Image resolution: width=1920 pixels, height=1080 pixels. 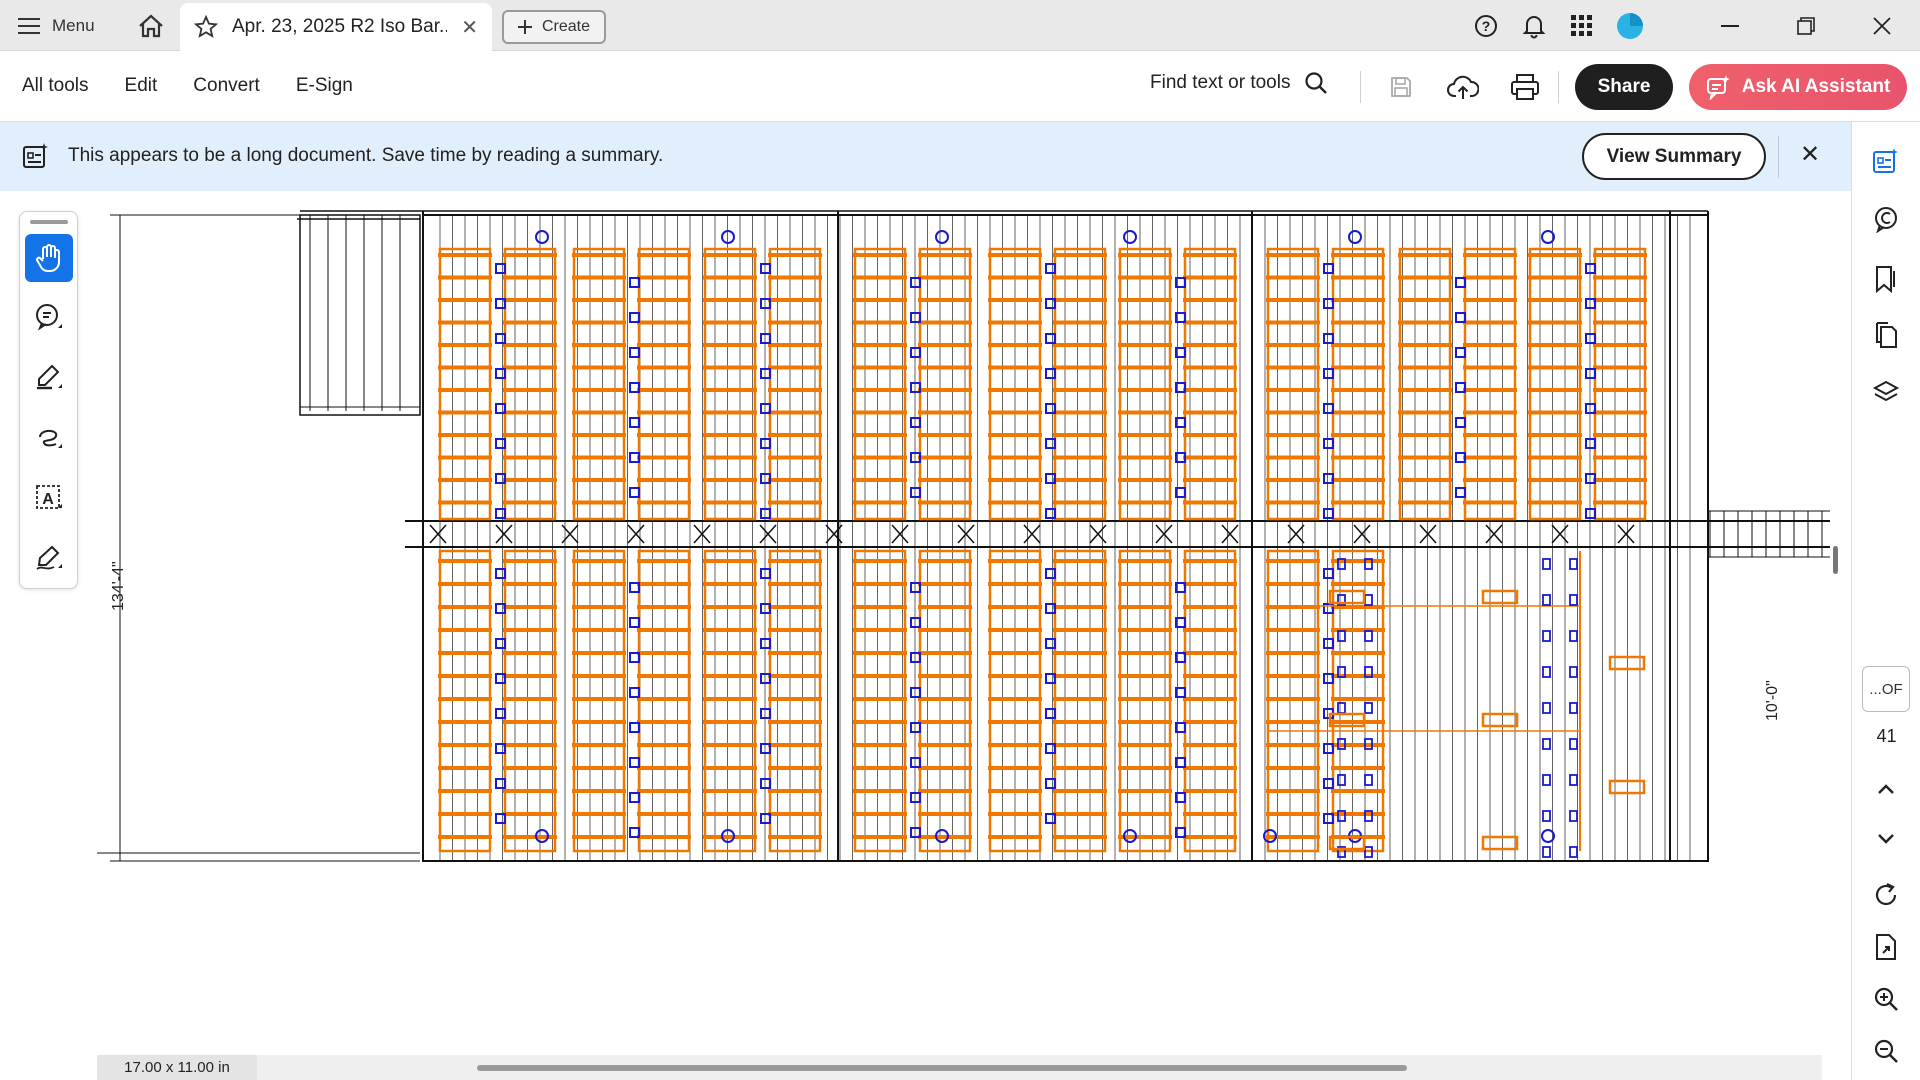 I want to click on horizontal-scrollbar, so click(x=942, y=1068).